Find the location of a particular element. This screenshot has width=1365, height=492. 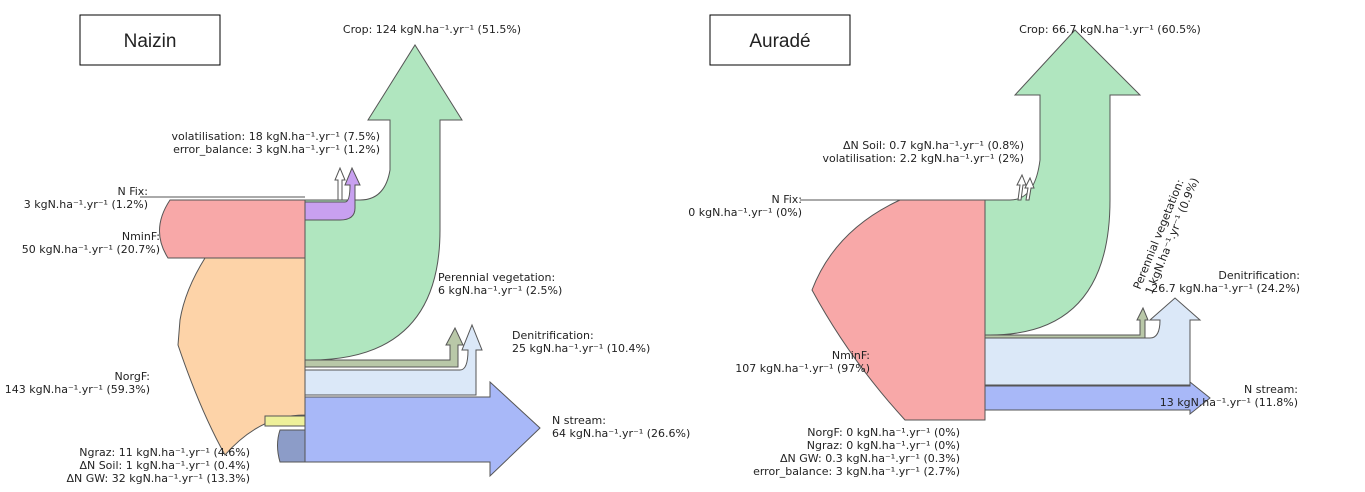

flow-label: Denitrification: 25 kgN.ha⁻¹.yr⁻¹ (10.4%) is located at coordinates (581, 342).